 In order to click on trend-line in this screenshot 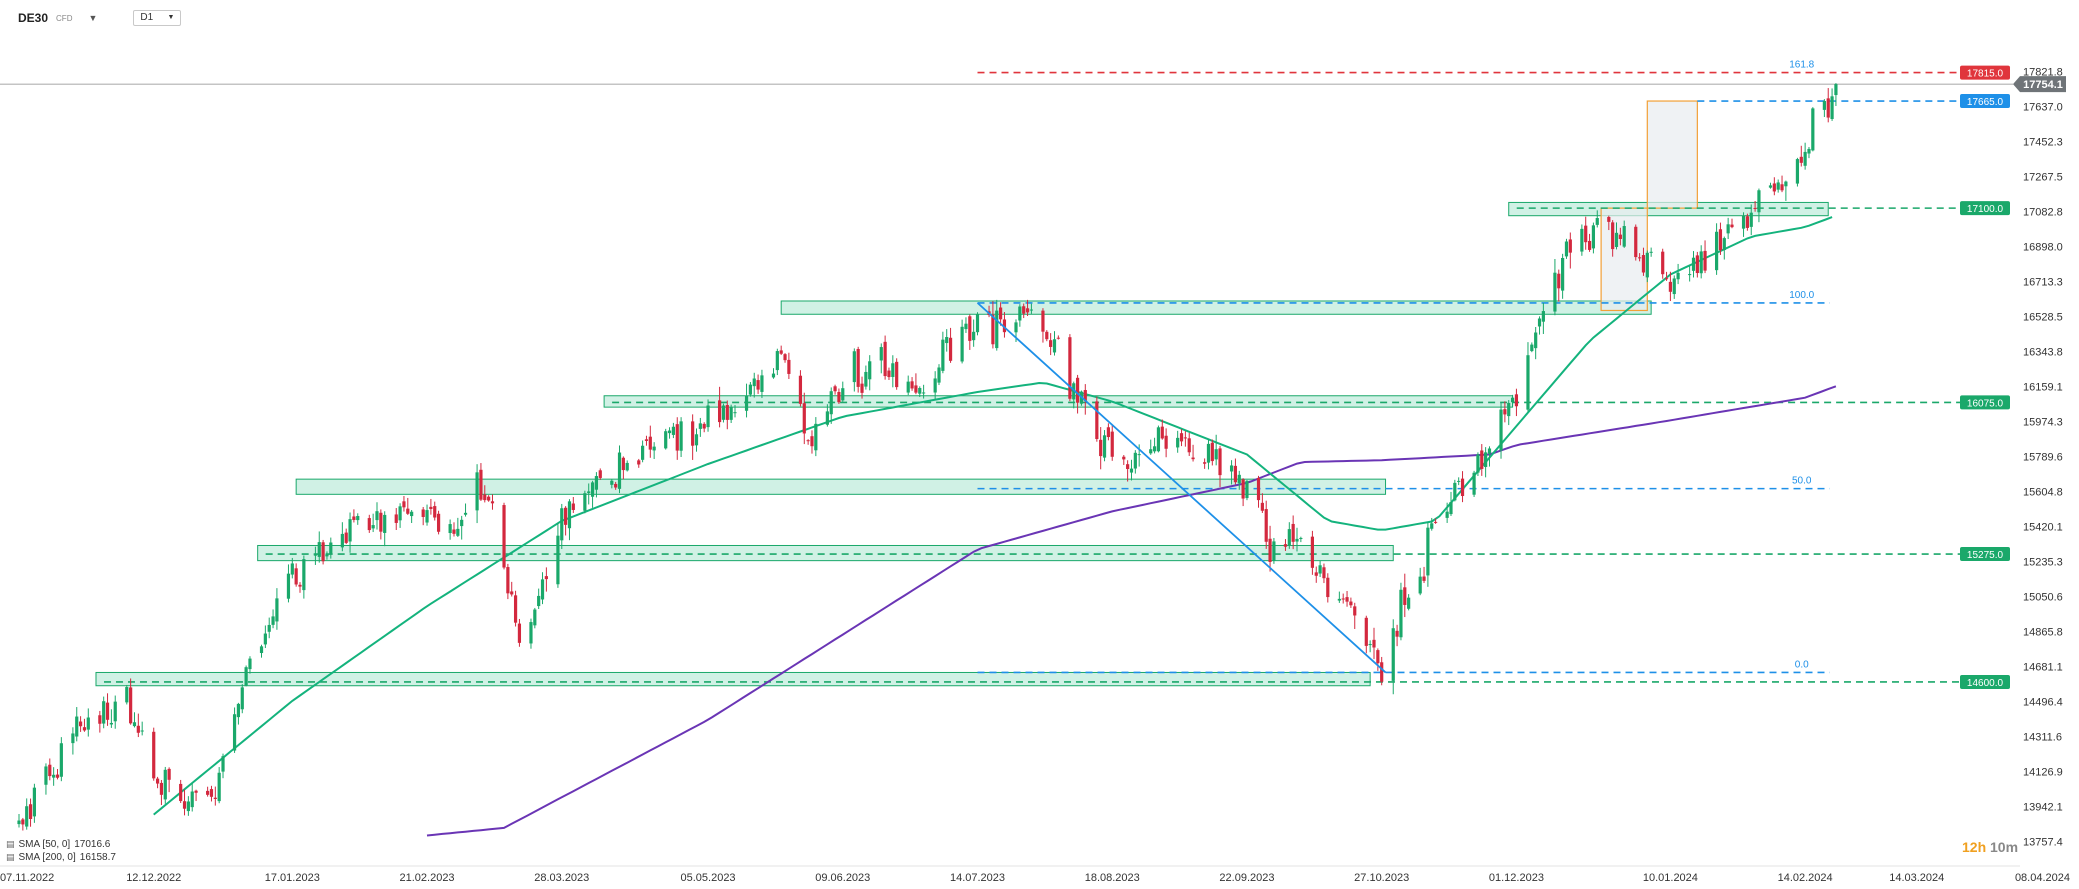, I will do `click(1181, 488)`.